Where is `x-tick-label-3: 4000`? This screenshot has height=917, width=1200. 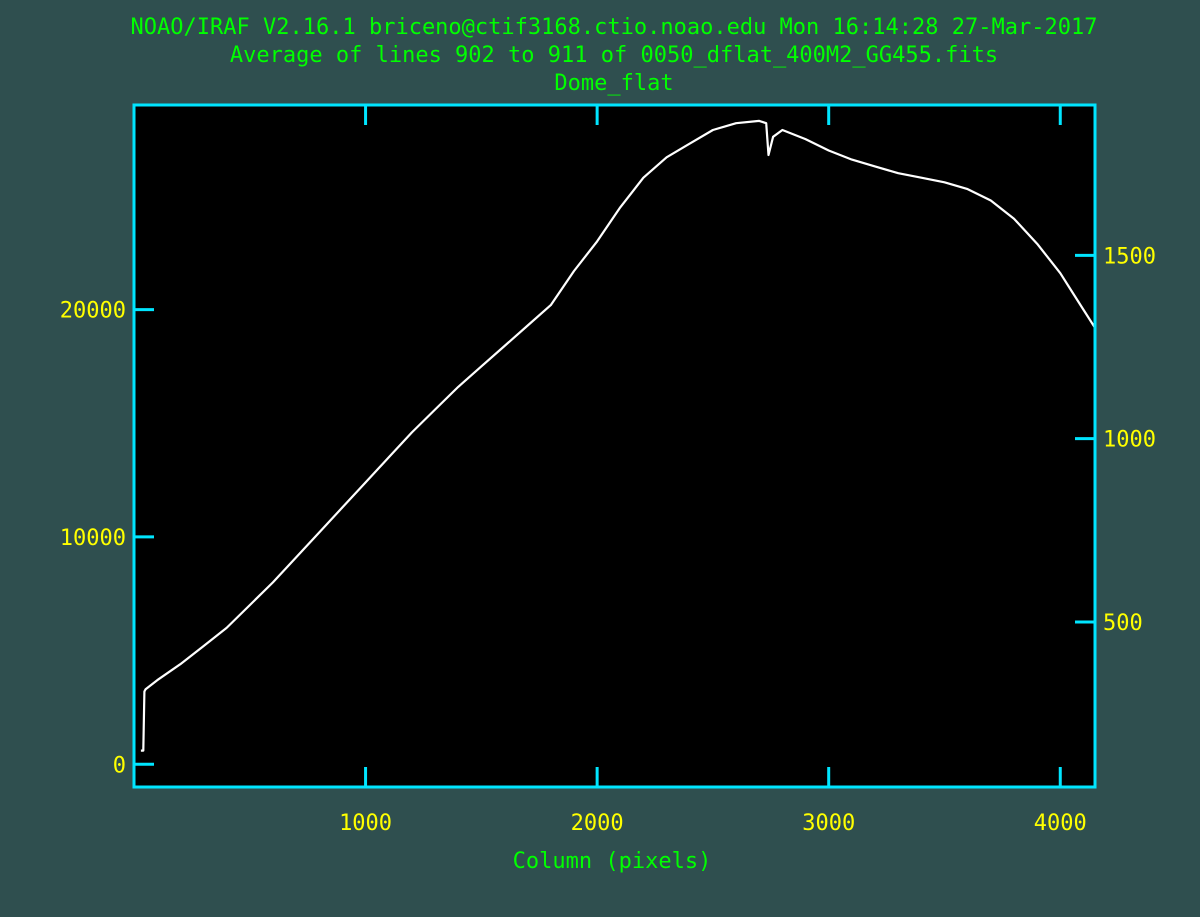 x-tick-label-3: 4000 is located at coordinates (1060, 823).